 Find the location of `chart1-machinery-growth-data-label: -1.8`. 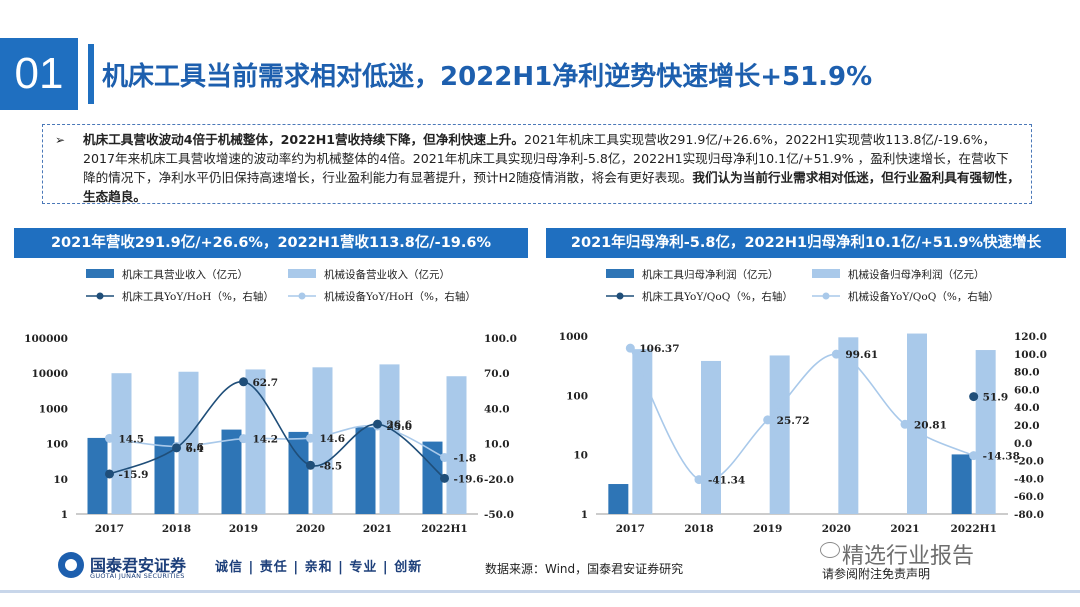

chart1-machinery-growth-data-label: -1.8 is located at coordinates (465, 458).